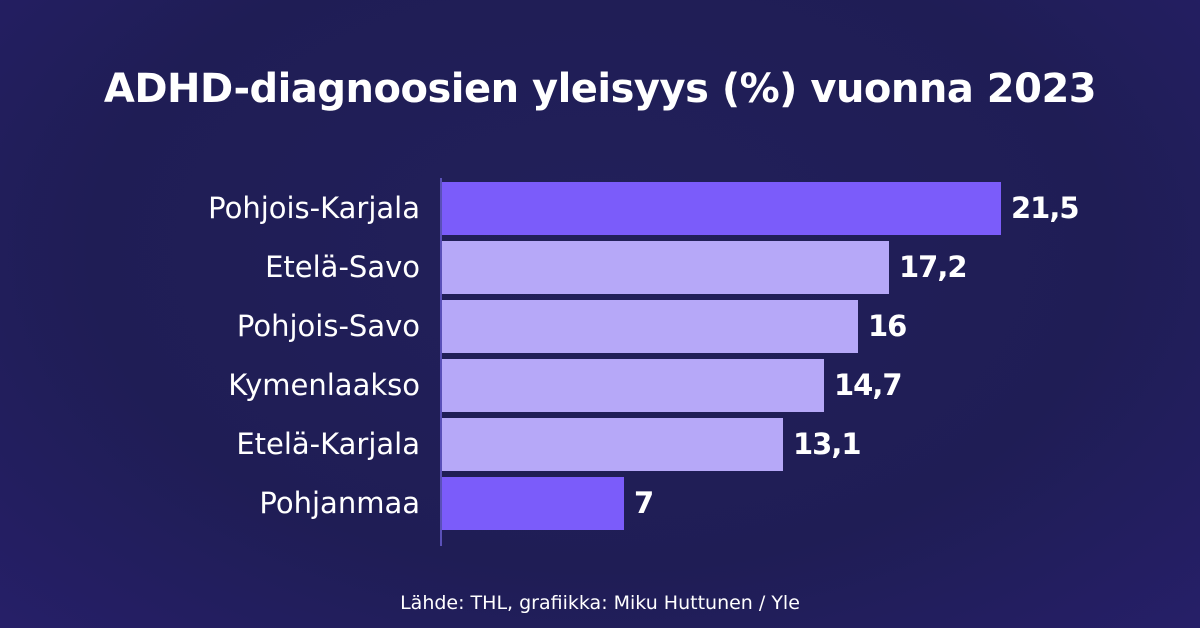 Image resolution: width=1200 pixels, height=628 pixels. I want to click on bar-value: 7, so click(644, 503).